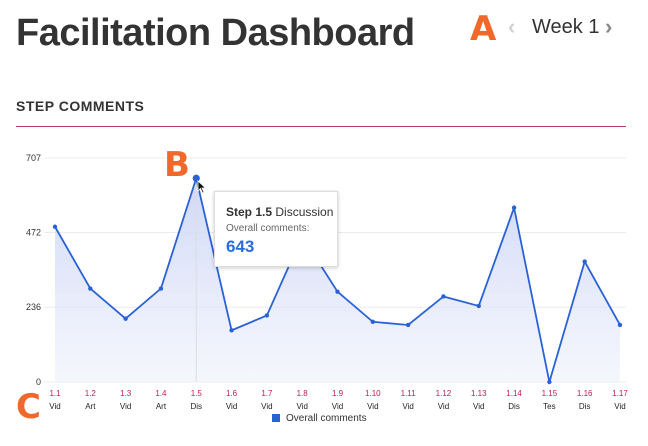 The height and width of the screenshot is (446, 648). I want to click on x-tick-step: 1.7, so click(267, 393).